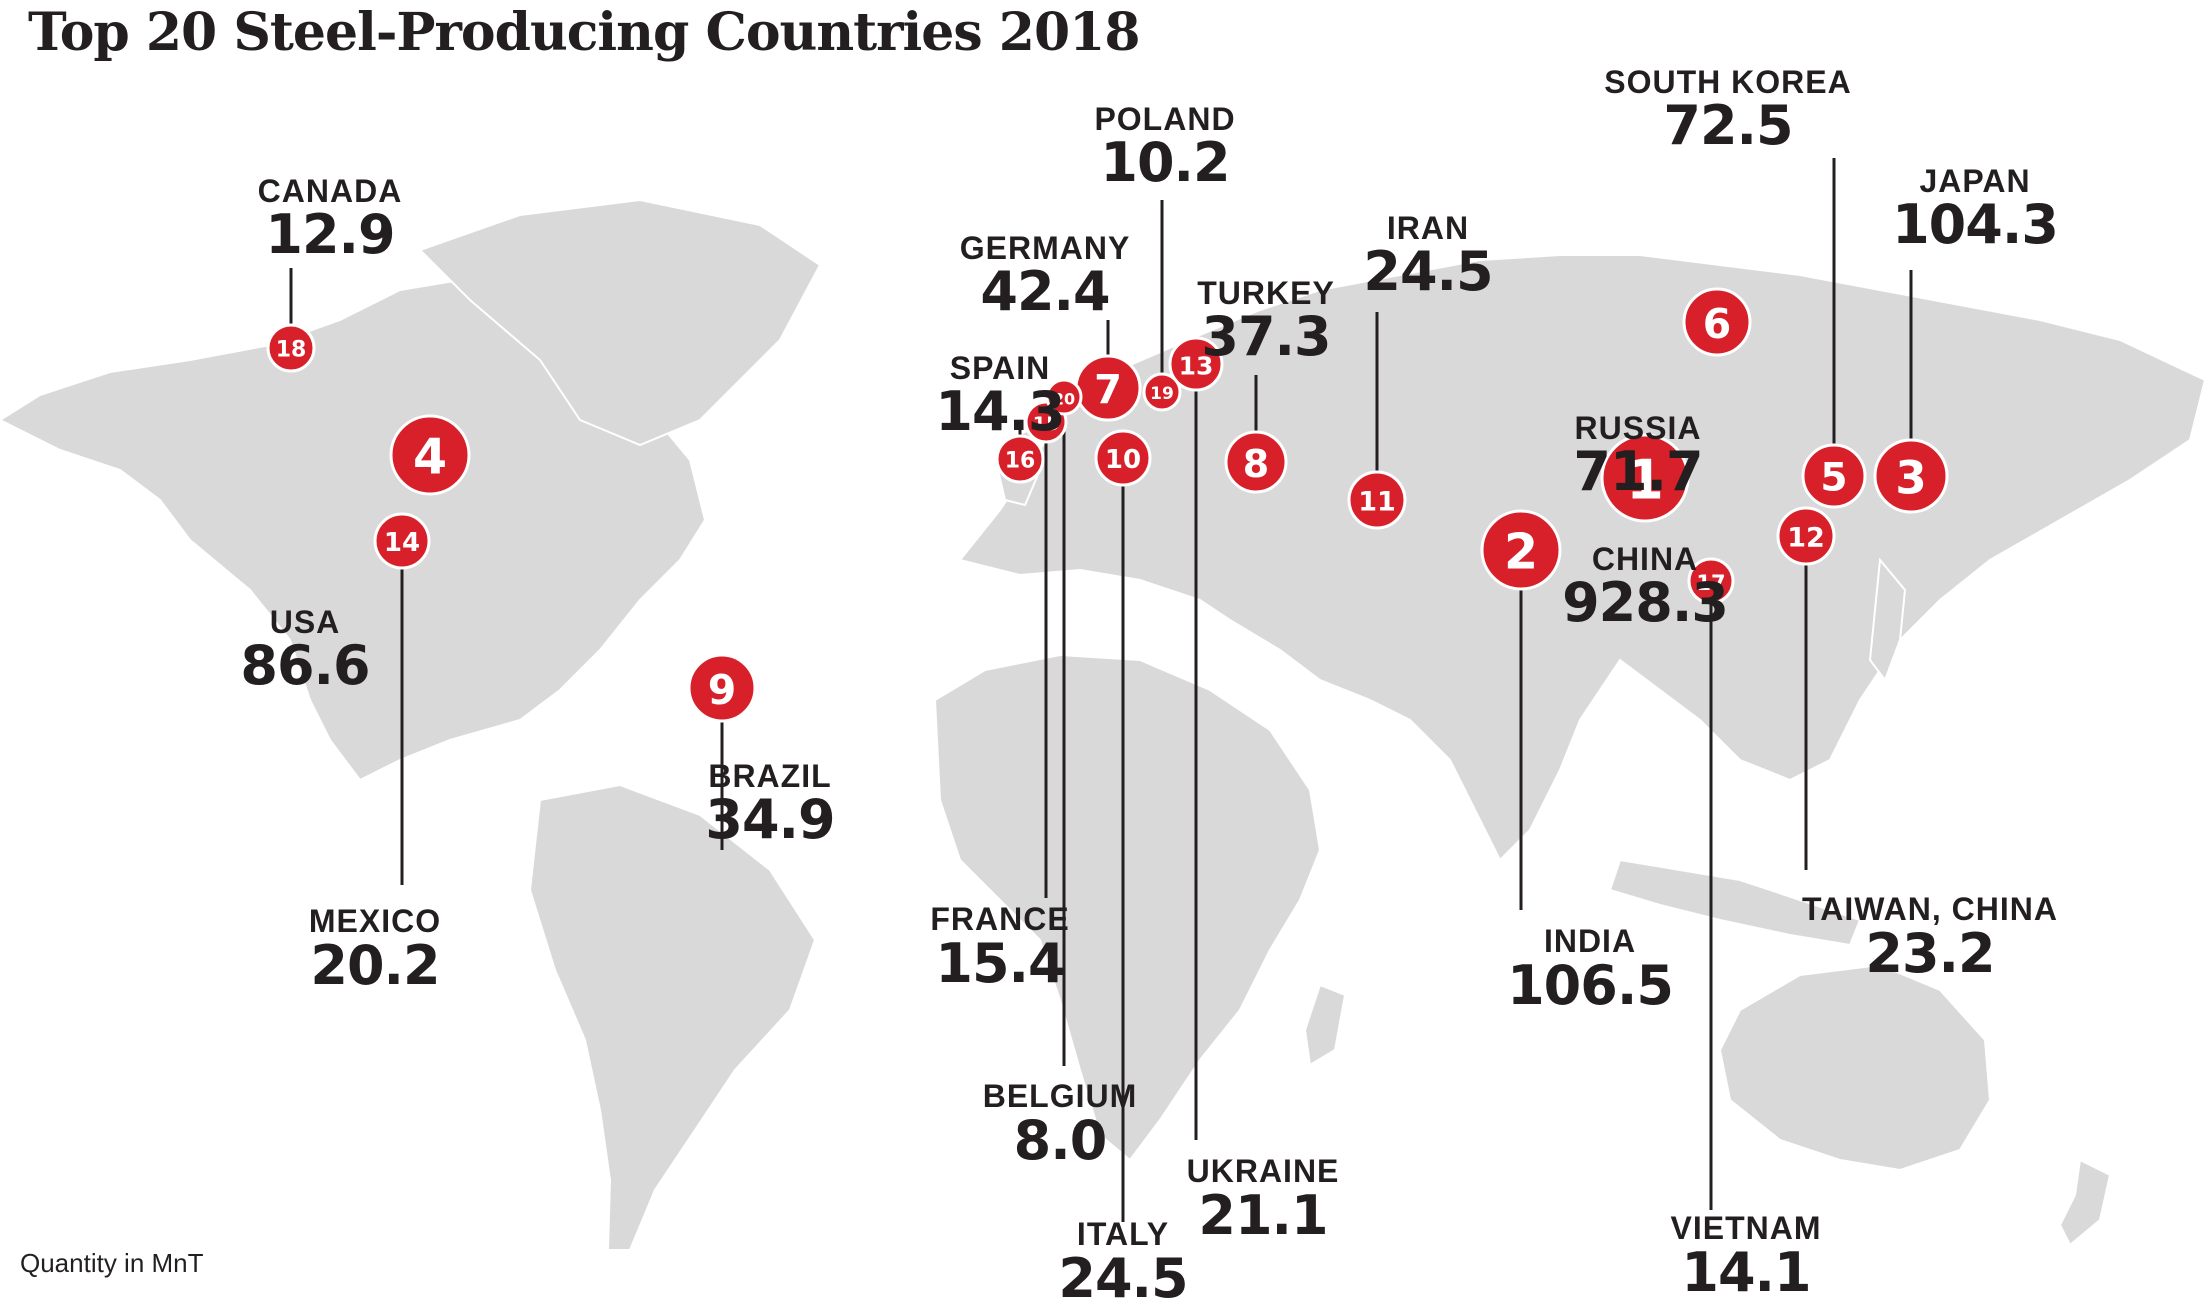  I want to click on rank-number: 11, so click(1377, 502).